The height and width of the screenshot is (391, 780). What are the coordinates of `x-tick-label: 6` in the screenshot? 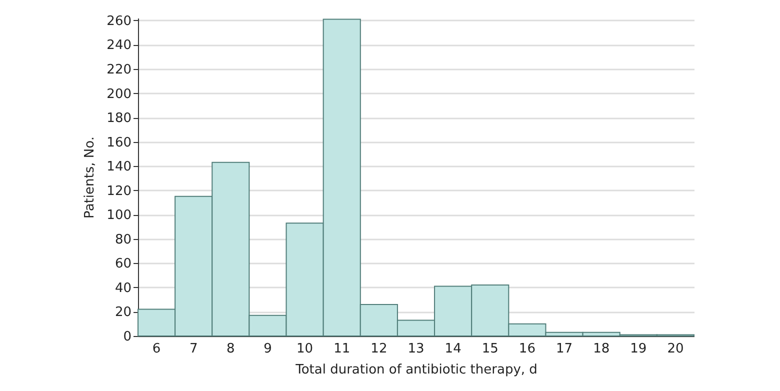 It's located at (156, 349).